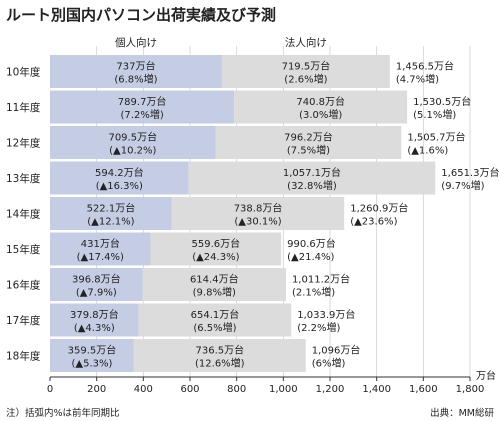  What do you see at coordinates (427, 151) in the screenshot?
I see `total-change-label: (▲1.6%)` at bounding box center [427, 151].